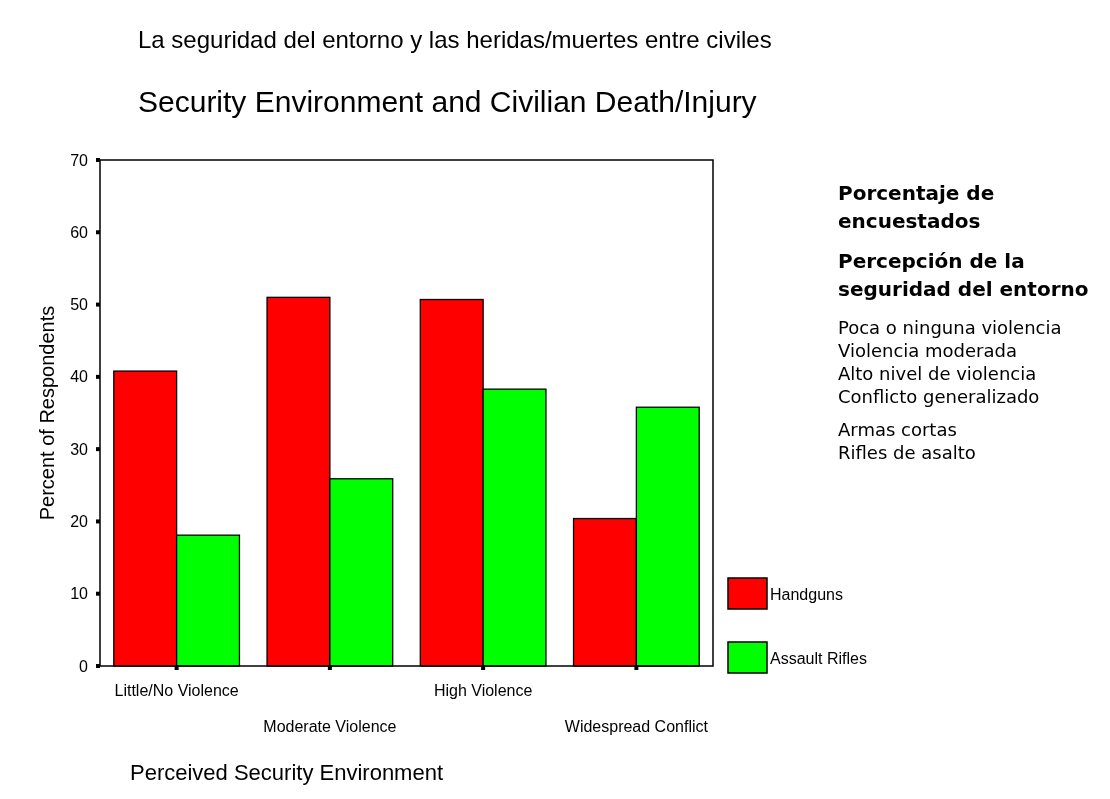 The image size is (1110, 799). I want to click on y-tick-label: 0, so click(84, 666).